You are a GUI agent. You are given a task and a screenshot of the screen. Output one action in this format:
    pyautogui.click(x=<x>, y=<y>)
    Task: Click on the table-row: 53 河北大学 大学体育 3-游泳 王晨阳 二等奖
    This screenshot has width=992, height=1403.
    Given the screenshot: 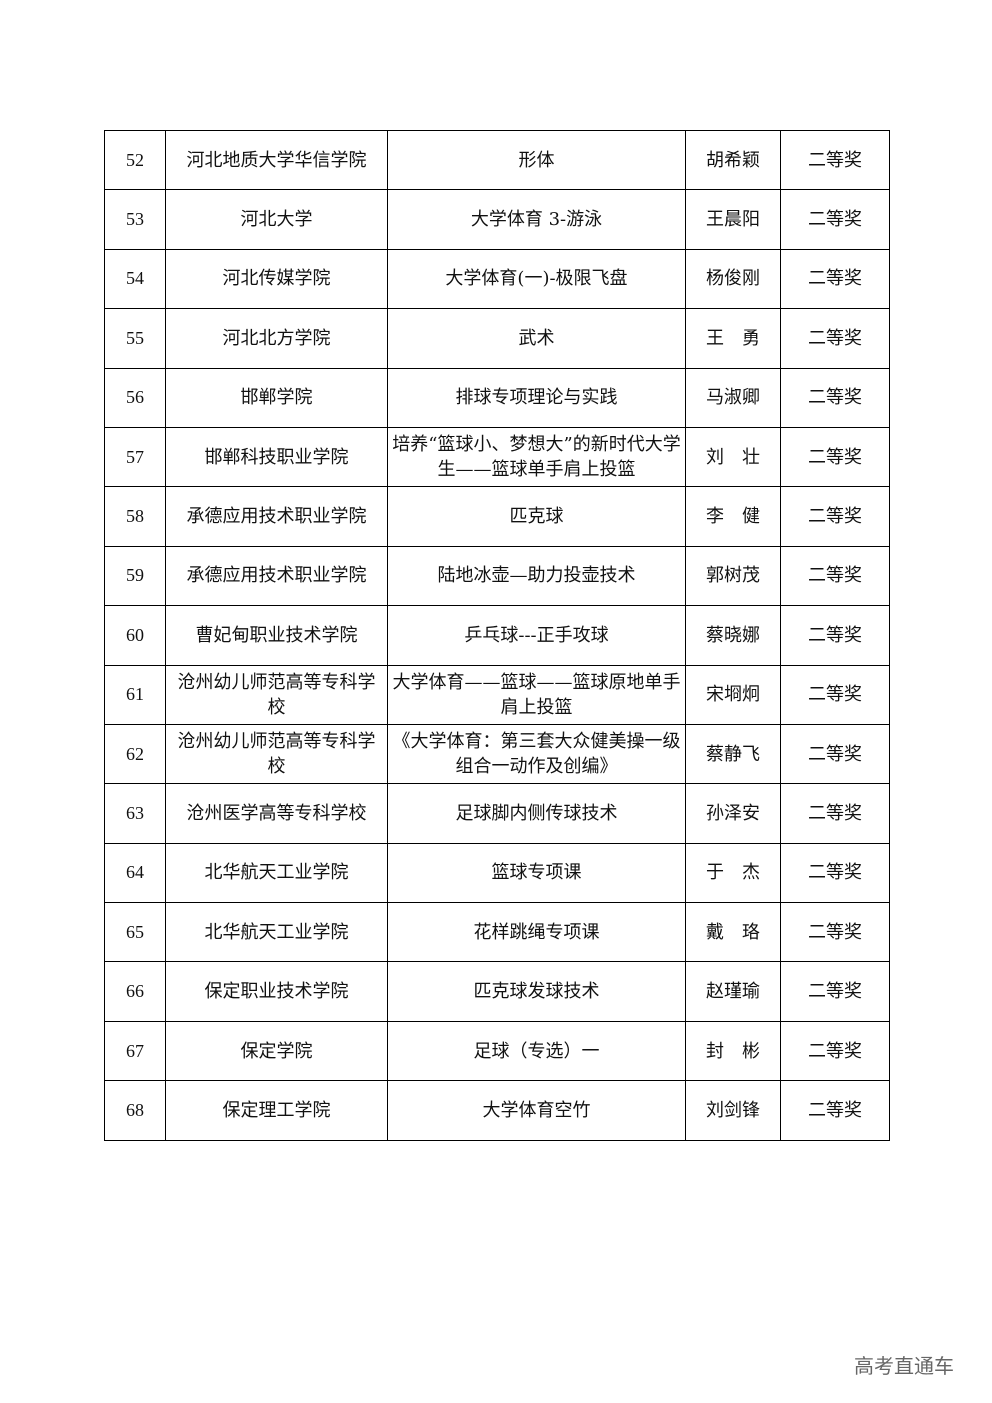 What is the action you would take?
    pyautogui.click(x=497, y=219)
    